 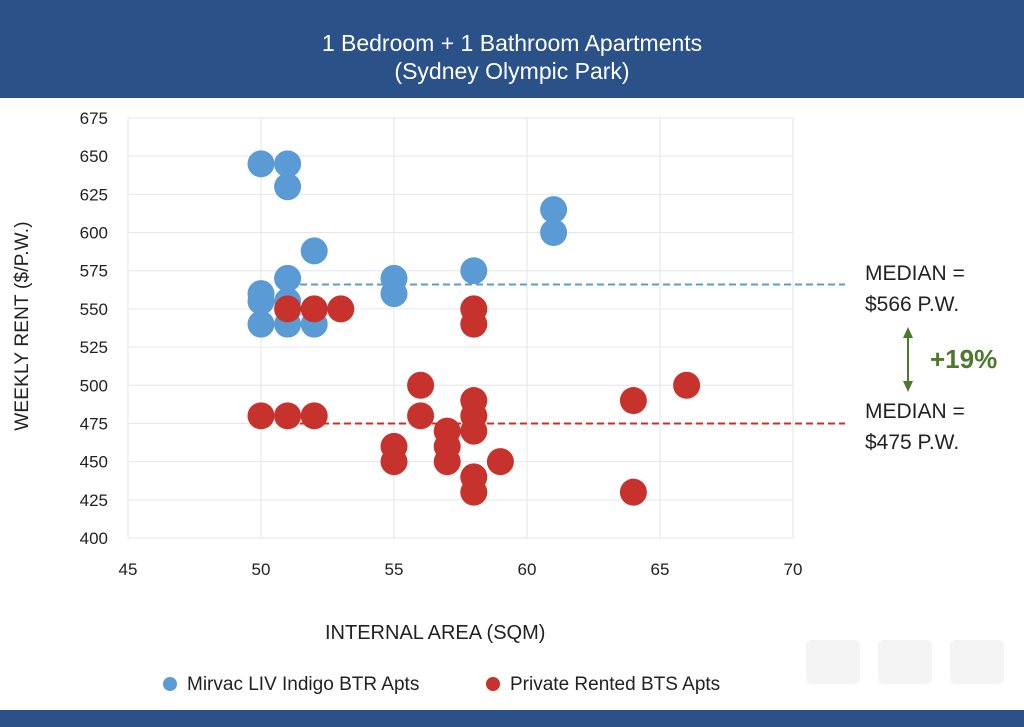 I want to click on x-tick-label: 50, so click(x=261, y=569).